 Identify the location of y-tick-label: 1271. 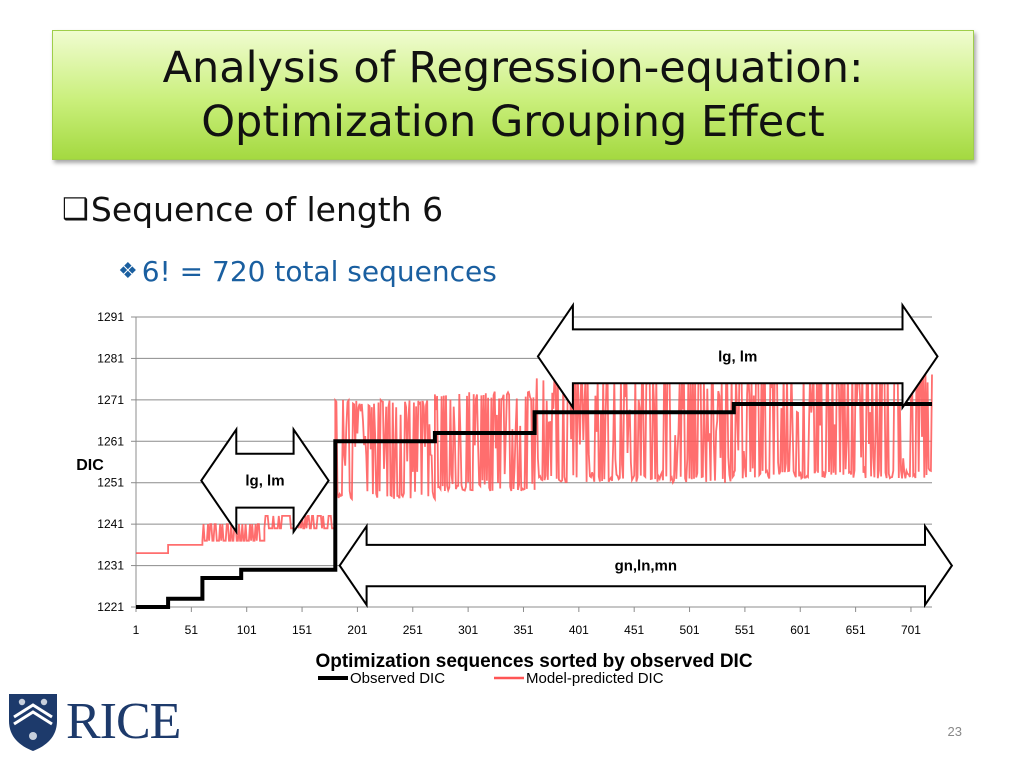
(110, 400).